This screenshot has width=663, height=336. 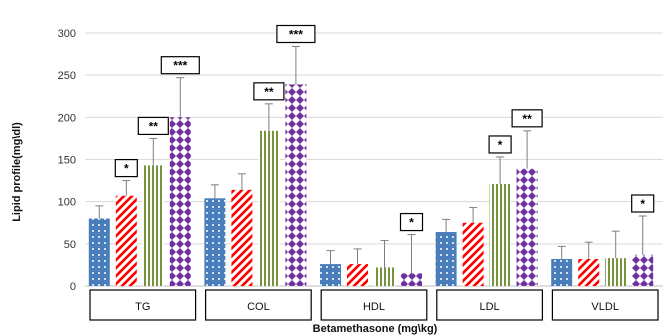 I want to click on category-box-ldl, so click(x=489, y=305).